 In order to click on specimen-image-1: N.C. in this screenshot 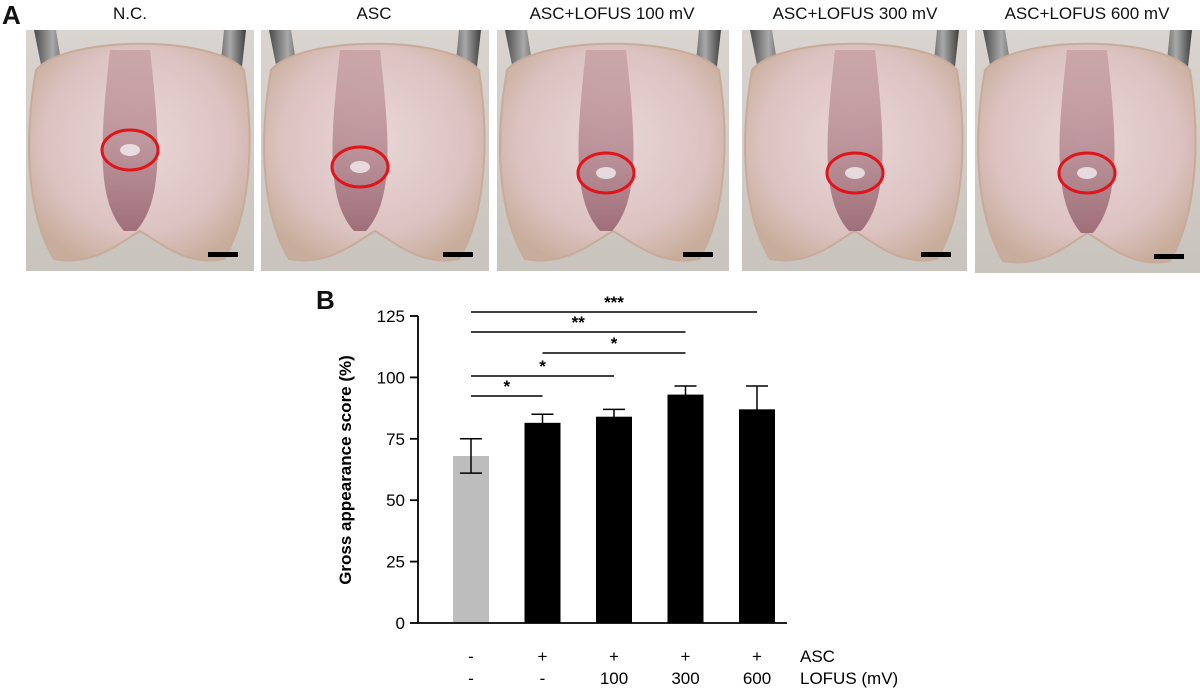, I will do `click(140, 137)`.